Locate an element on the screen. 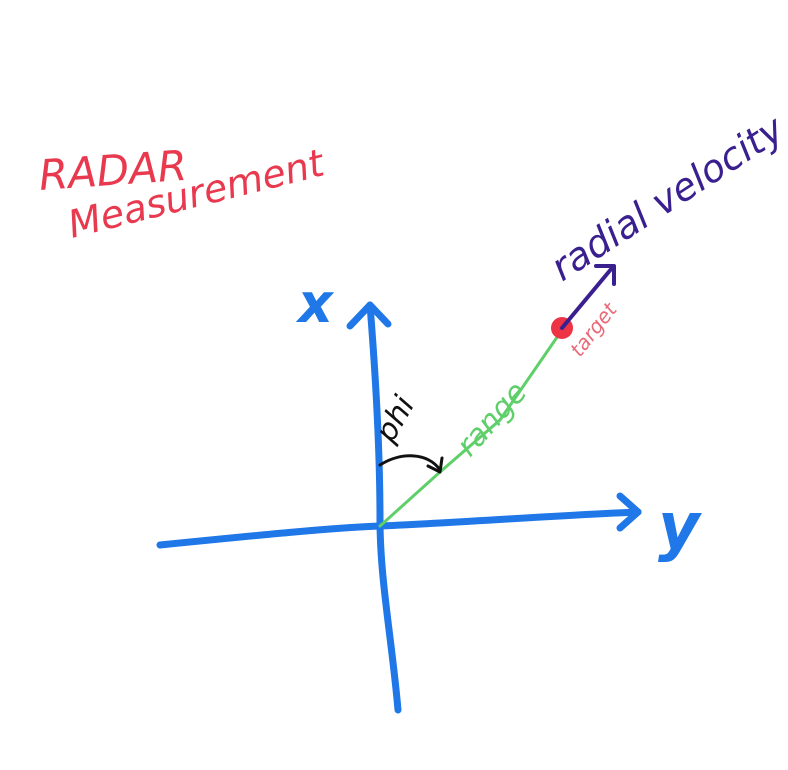 The image size is (788, 770). range-line is located at coordinates (471, 428).